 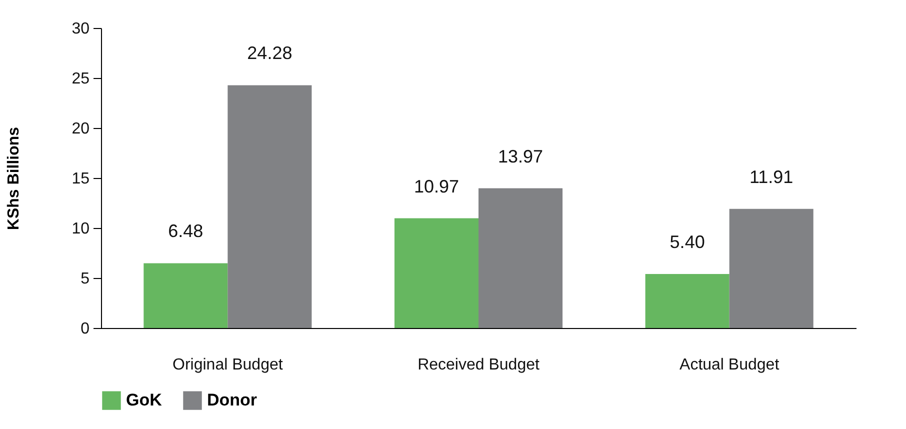 I want to click on data-label: 13.97, so click(x=521, y=156).